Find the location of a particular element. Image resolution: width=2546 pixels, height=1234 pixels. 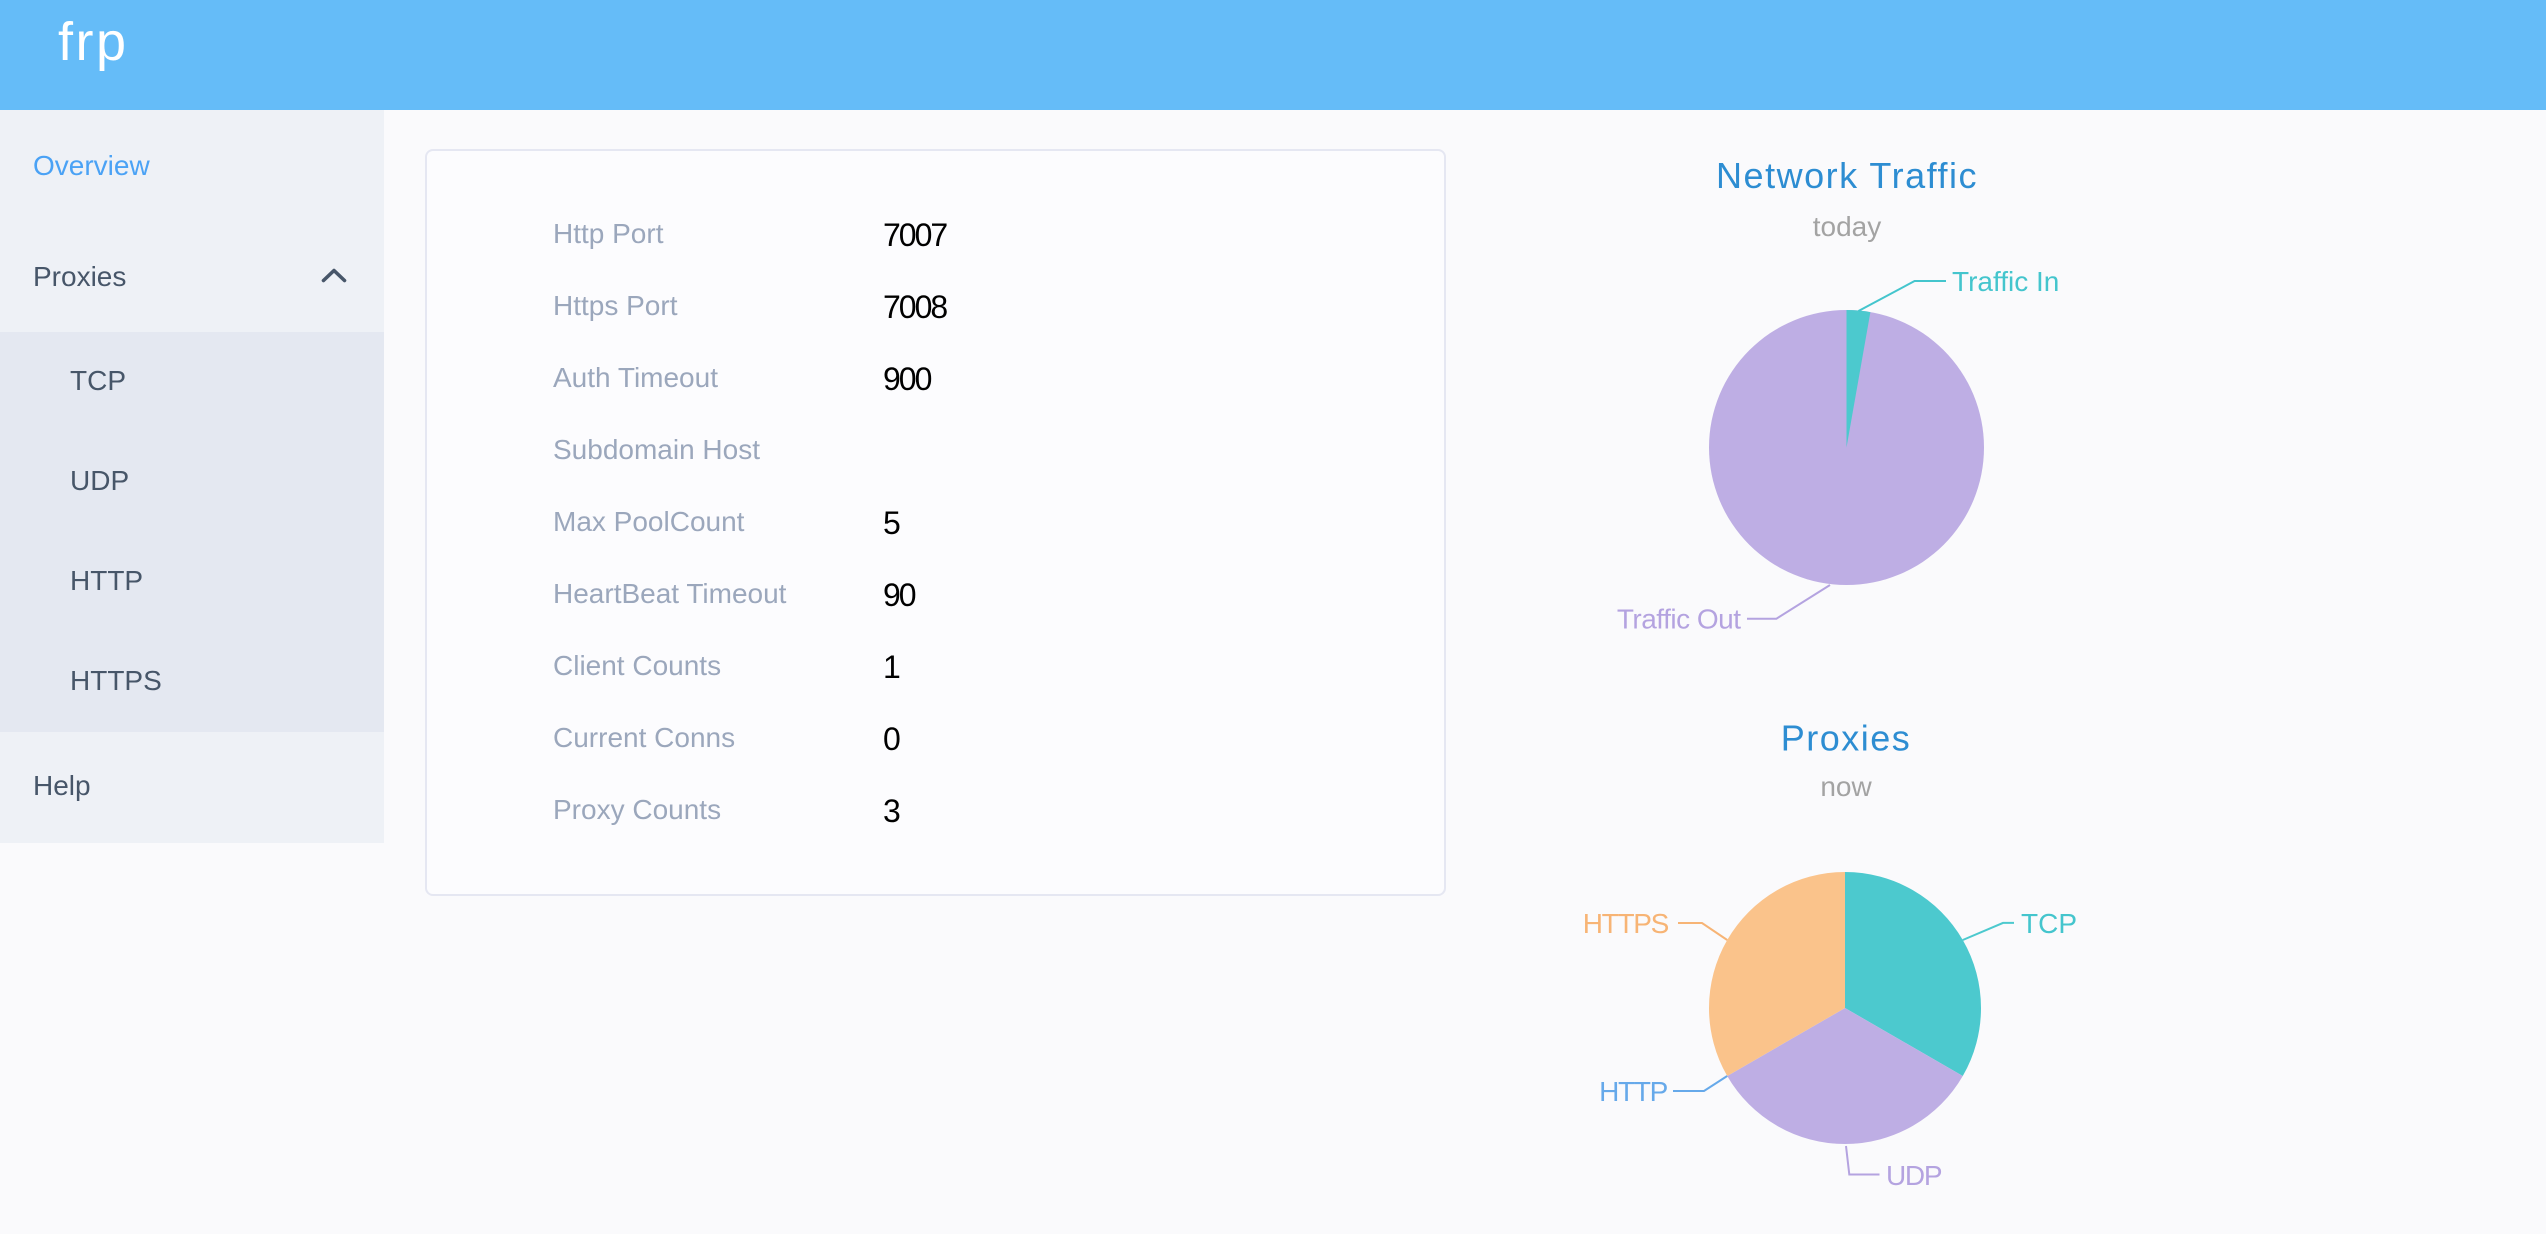

svg-text: now is located at coordinates (1846, 786).